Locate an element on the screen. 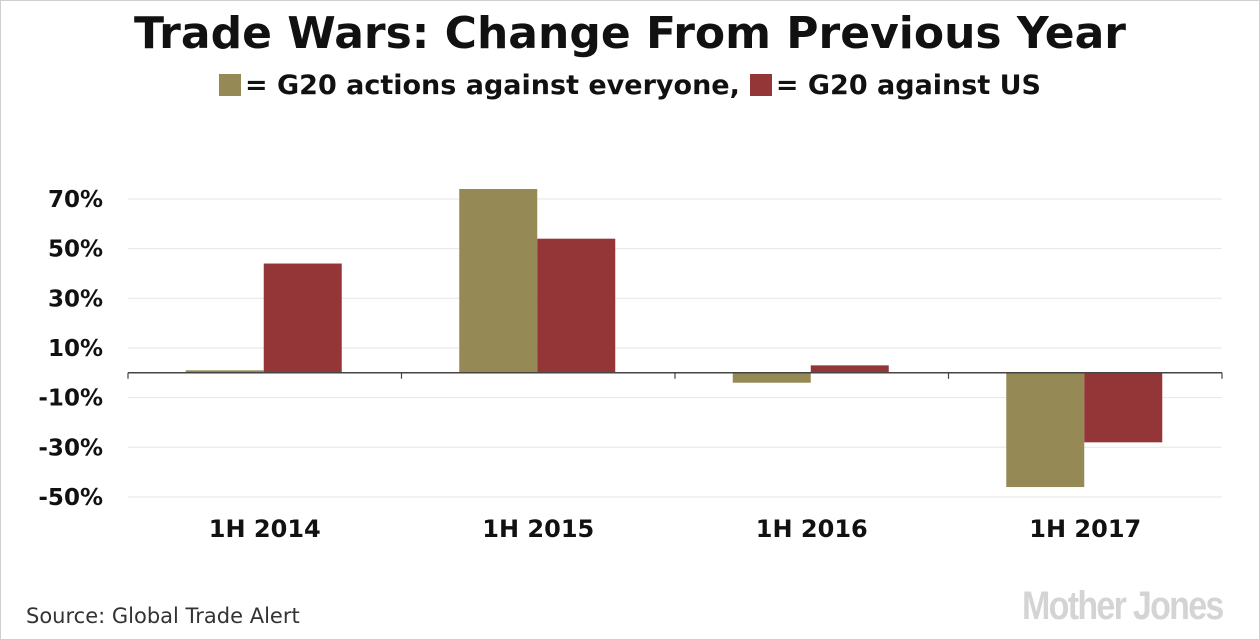 The height and width of the screenshot is (640, 1260). x-tick-label: 1H 2017 is located at coordinates (1085, 529).